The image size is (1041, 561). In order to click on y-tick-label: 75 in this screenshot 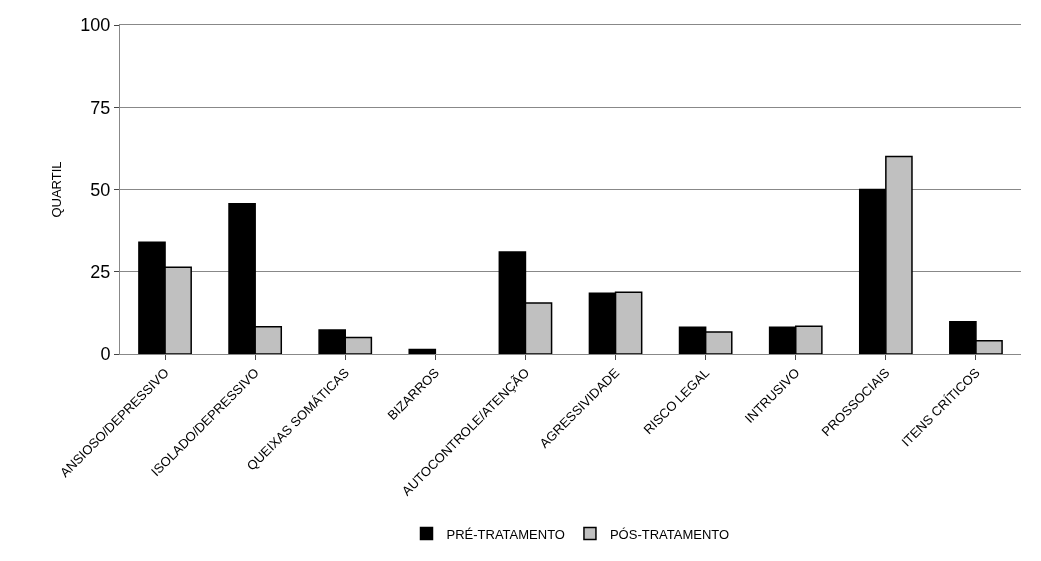, I will do `click(100, 107)`.